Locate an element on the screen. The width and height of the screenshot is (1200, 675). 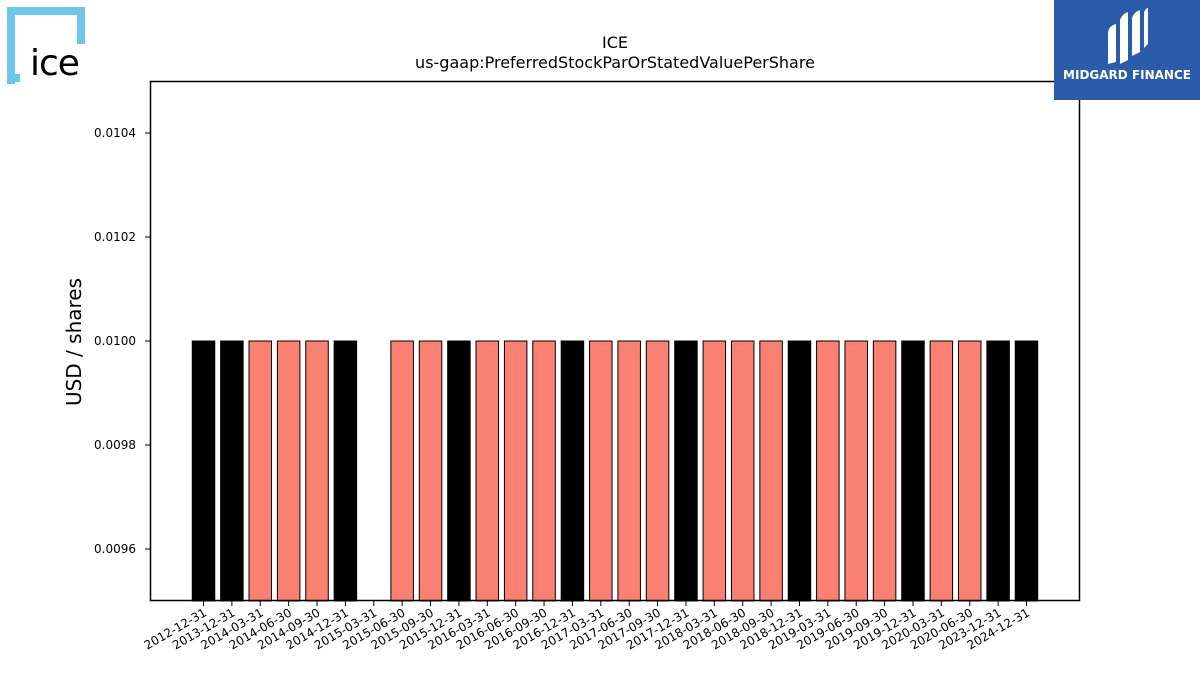
chart-title: ICE is located at coordinates (615, 42).